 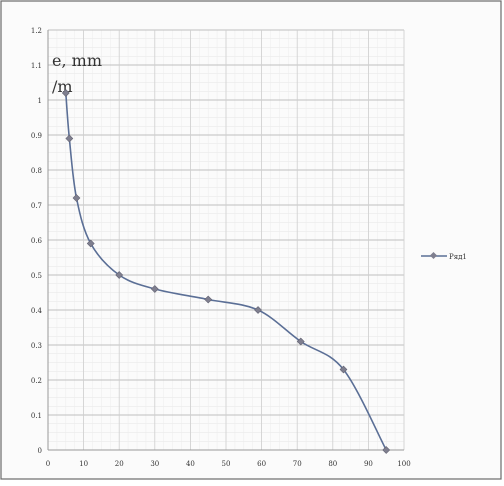 What do you see at coordinates (226, 464) in the screenshot?
I see `x-tick-label: 50` at bounding box center [226, 464].